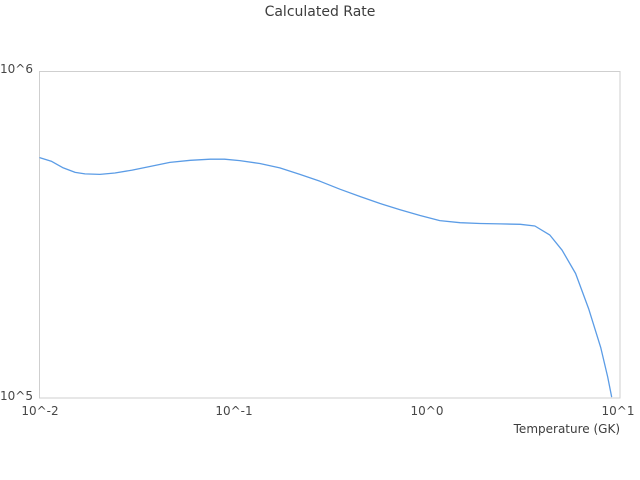 Image resolution: width=640 pixels, height=480 pixels. Describe the element at coordinates (566, 429) in the screenshot. I see `x-axis-label: Temperature (GK)` at that location.